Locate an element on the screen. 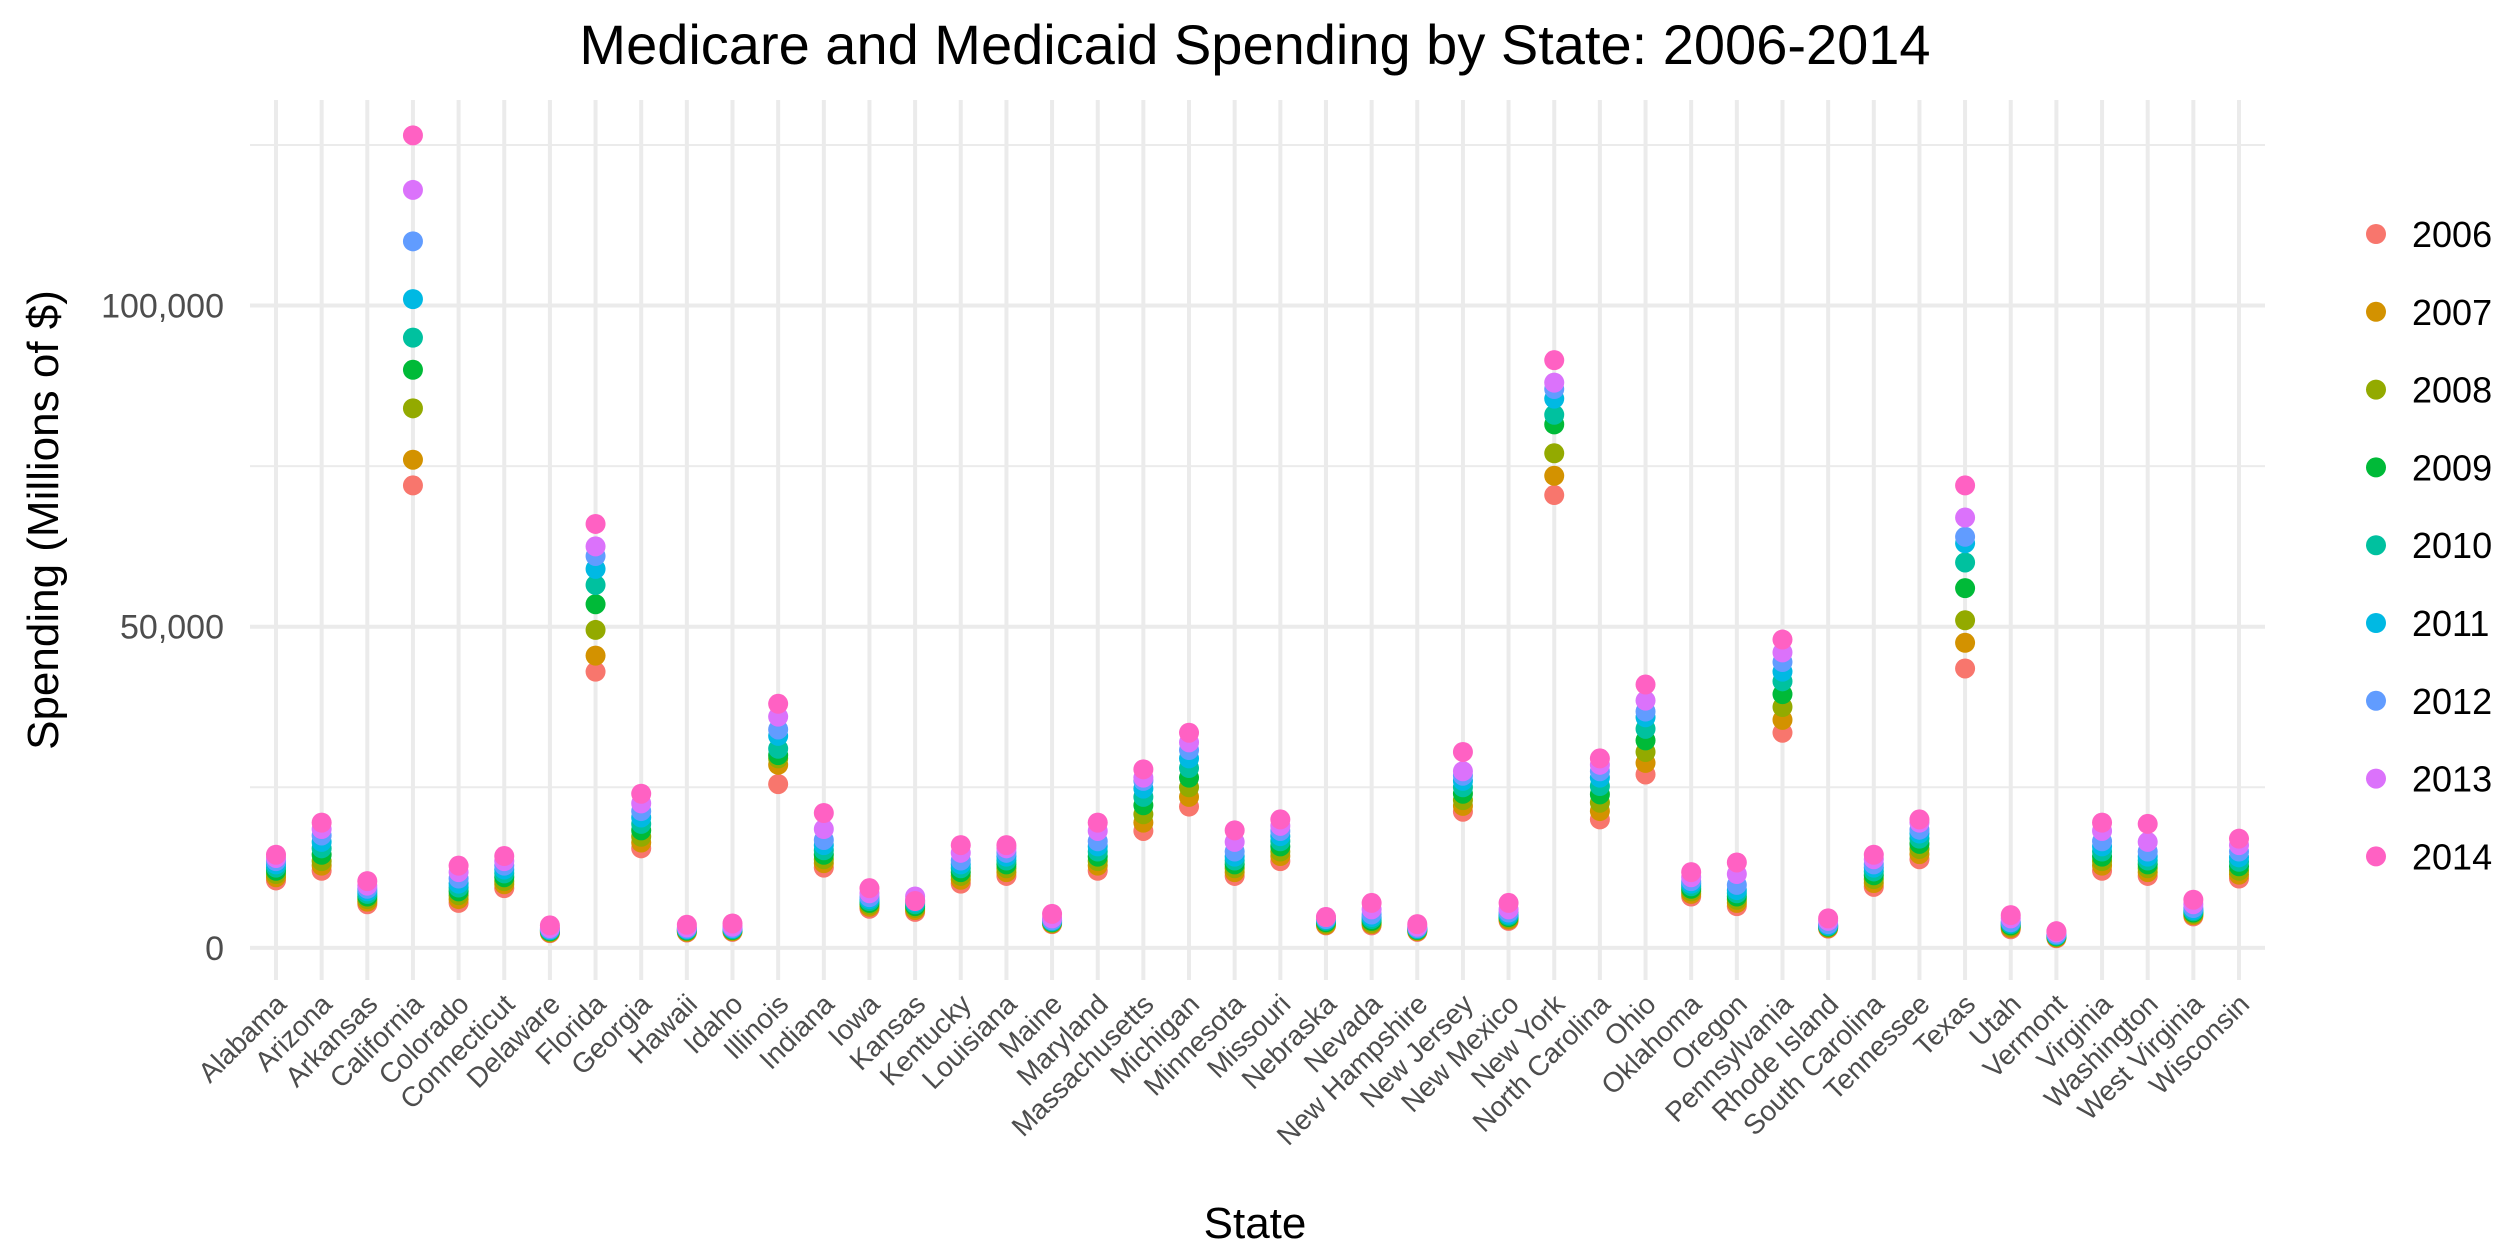 The height and width of the screenshot is (1259, 2519). y-axis-ticks: 0 50,000 100,000 is located at coordinates (162, 628).